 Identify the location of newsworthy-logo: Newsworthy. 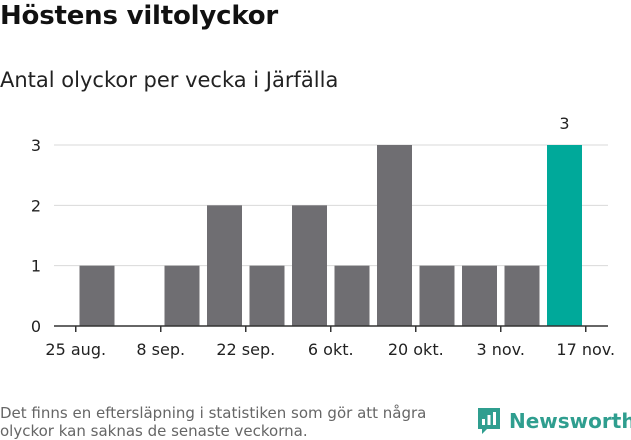
(553, 421).